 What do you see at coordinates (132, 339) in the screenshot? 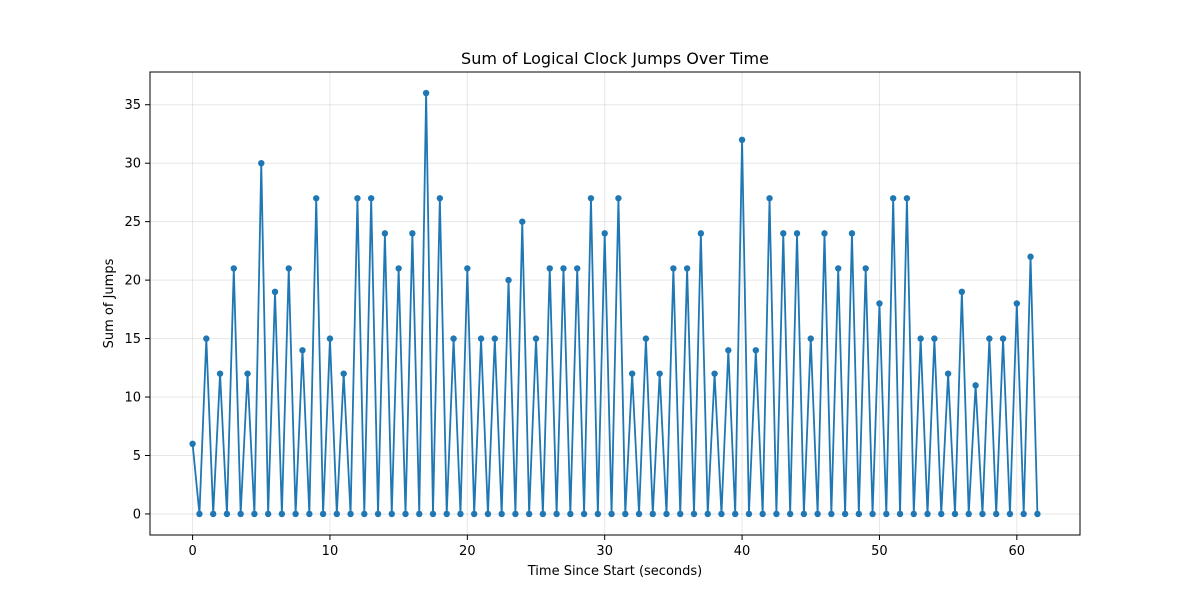
I see `y-tick-label: 15` at bounding box center [132, 339].